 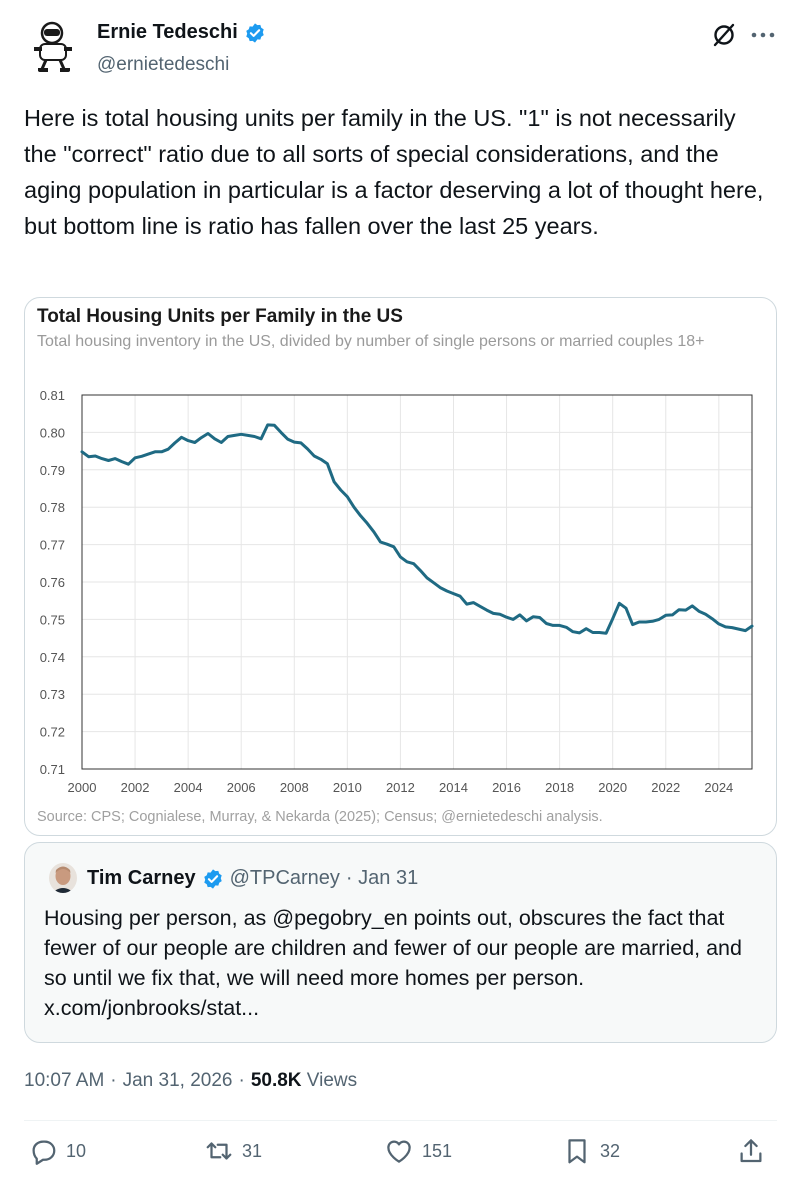 I want to click on quote-date: · Jan 31, so click(x=382, y=878).